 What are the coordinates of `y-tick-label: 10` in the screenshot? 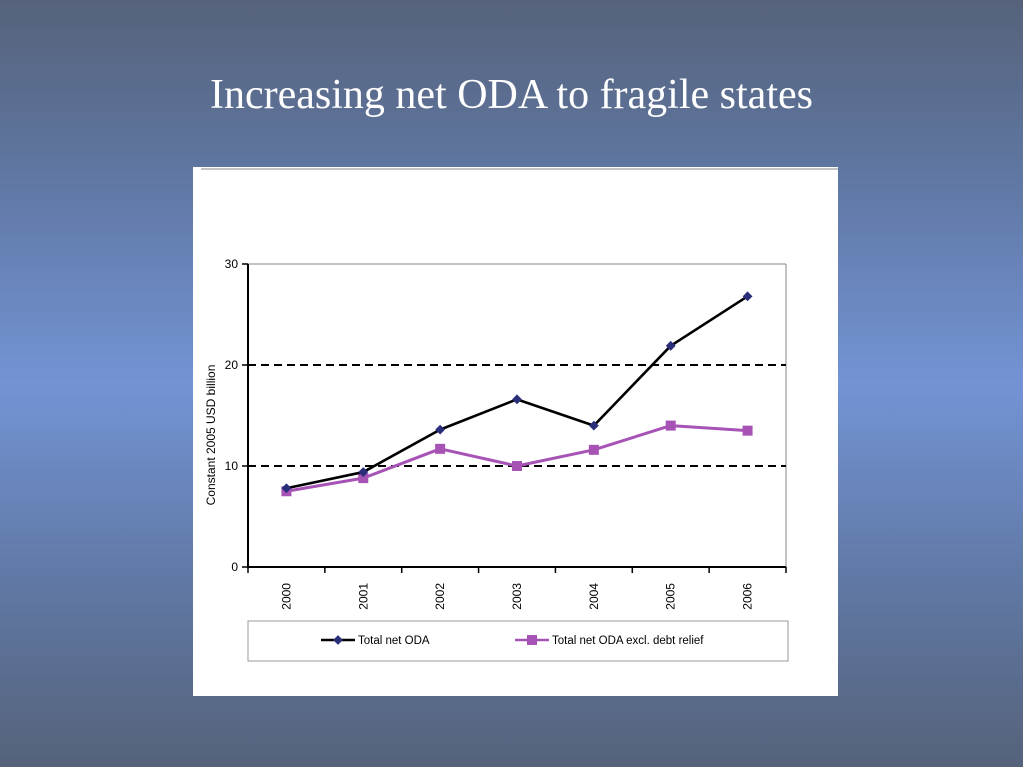 It's located at (232, 466).